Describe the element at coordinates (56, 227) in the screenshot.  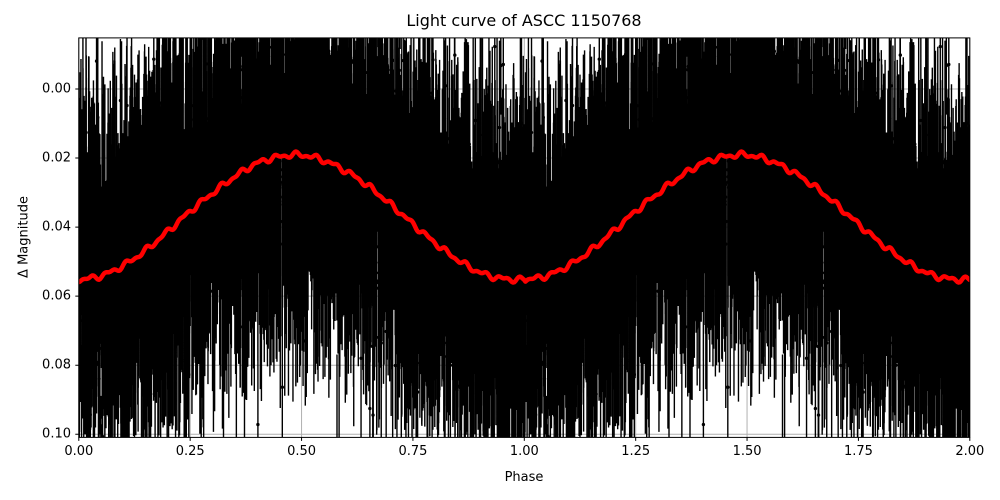
I see `y-tick-label: 0.04` at that location.